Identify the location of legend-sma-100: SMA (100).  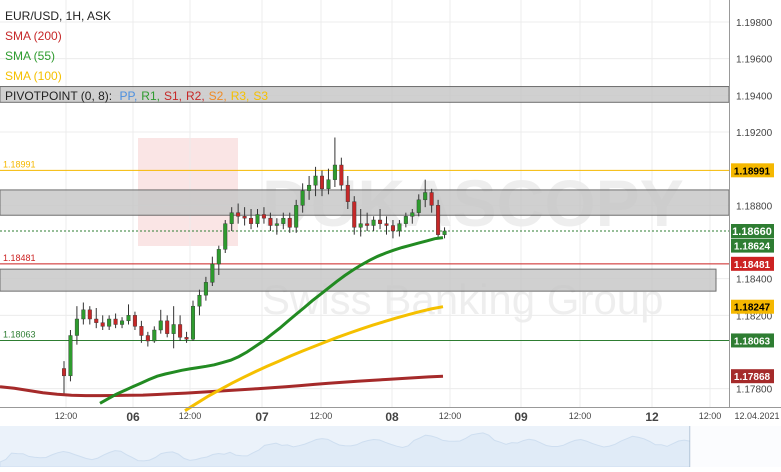
(33, 76).